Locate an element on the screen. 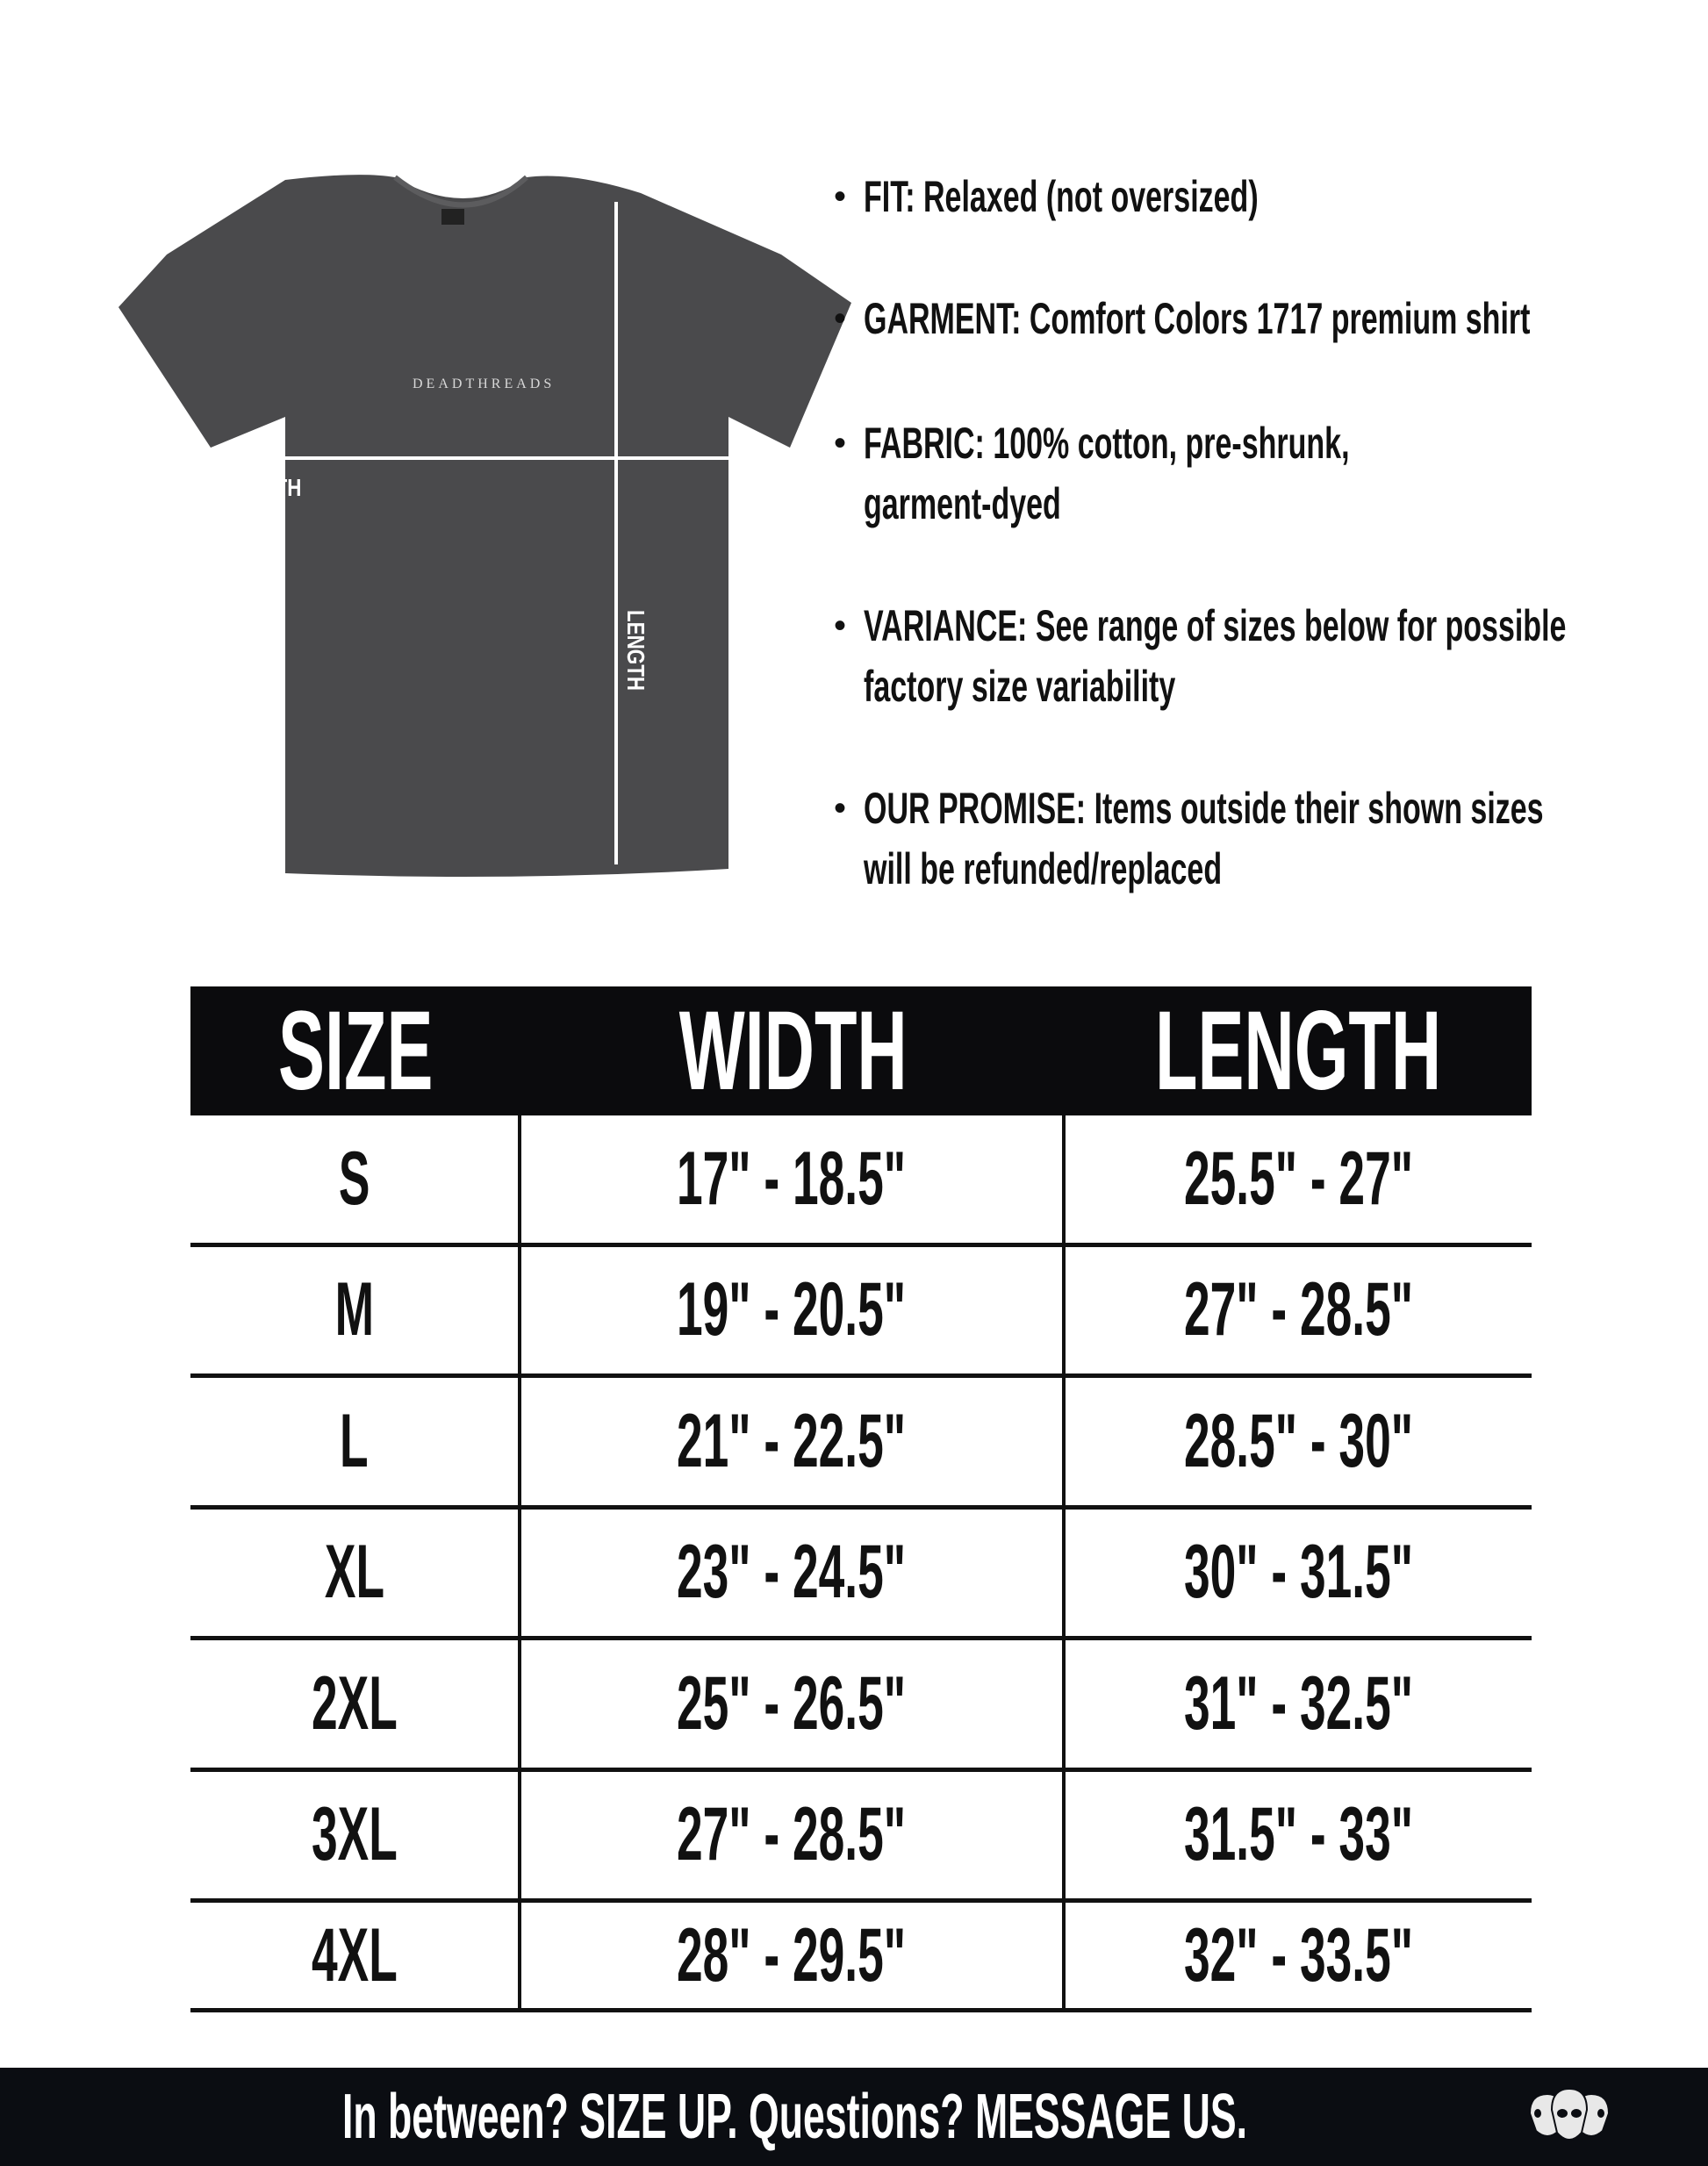 This screenshot has height=2166, width=1708. cell-text: 19" - 20.5" is located at coordinates (792, 1309).